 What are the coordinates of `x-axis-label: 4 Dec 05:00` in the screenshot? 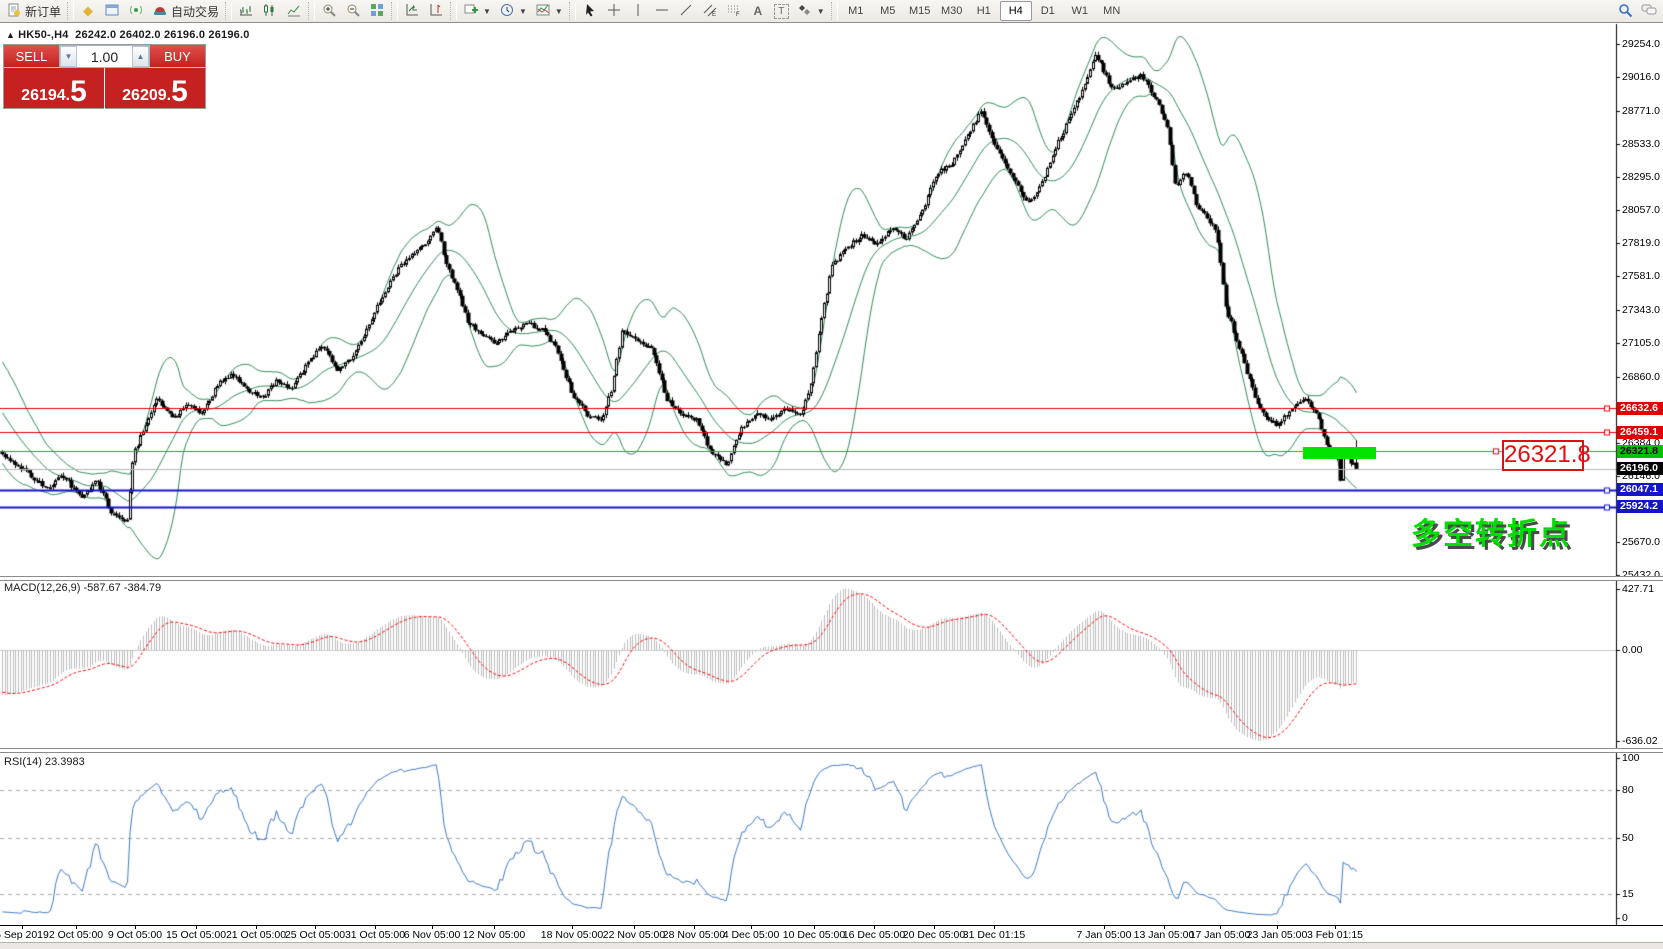 It's located at (751, 935).